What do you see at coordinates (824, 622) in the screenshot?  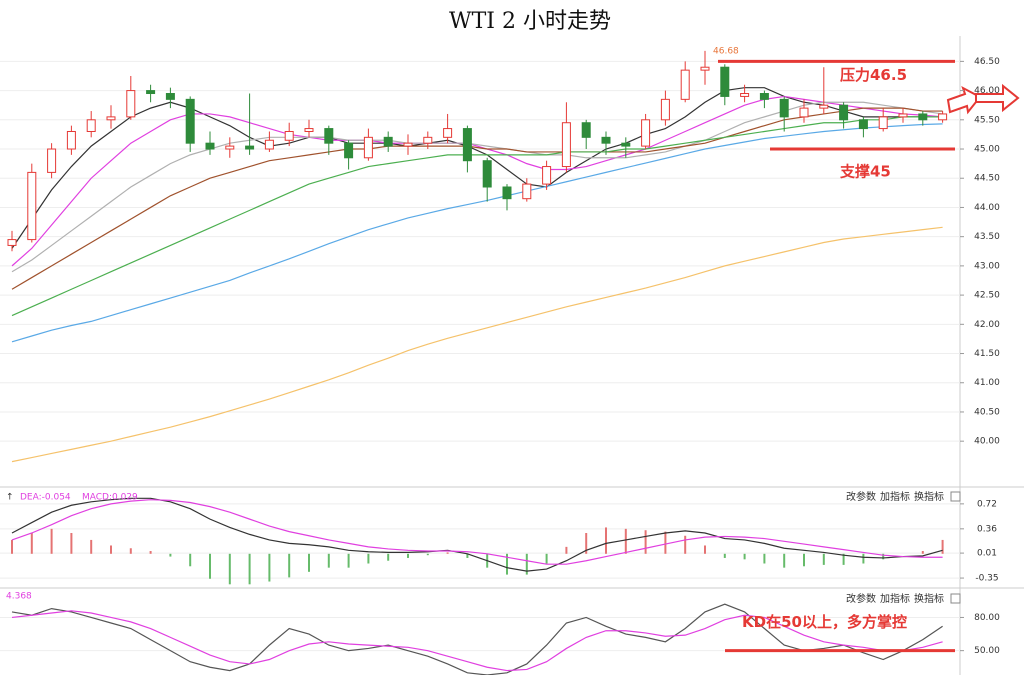 I see `annotation: KD在50以上，多方掌控` at bounding box center [824, 622].